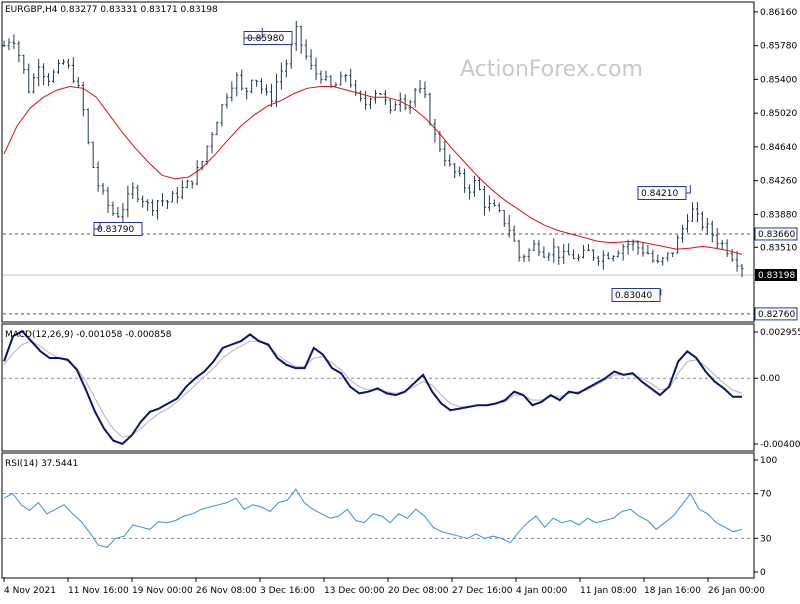 This screenshot has width=800, height=604. I want to click on rsi-y-tick-label: 70, so click(766, 495).